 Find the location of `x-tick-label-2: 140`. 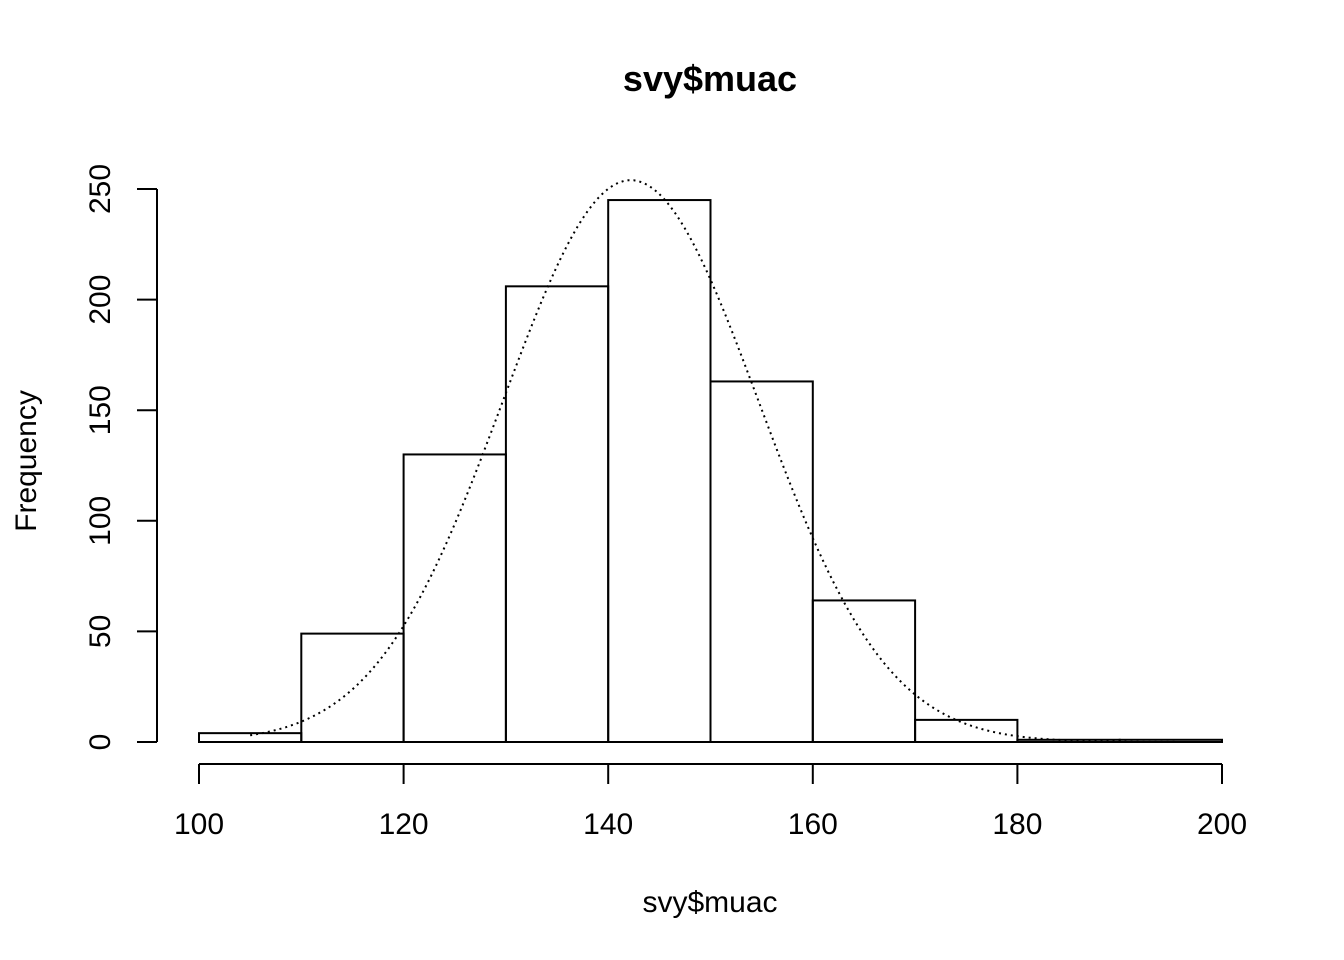

x-tick-label-2: 140 is located at coordinates (608, 824).